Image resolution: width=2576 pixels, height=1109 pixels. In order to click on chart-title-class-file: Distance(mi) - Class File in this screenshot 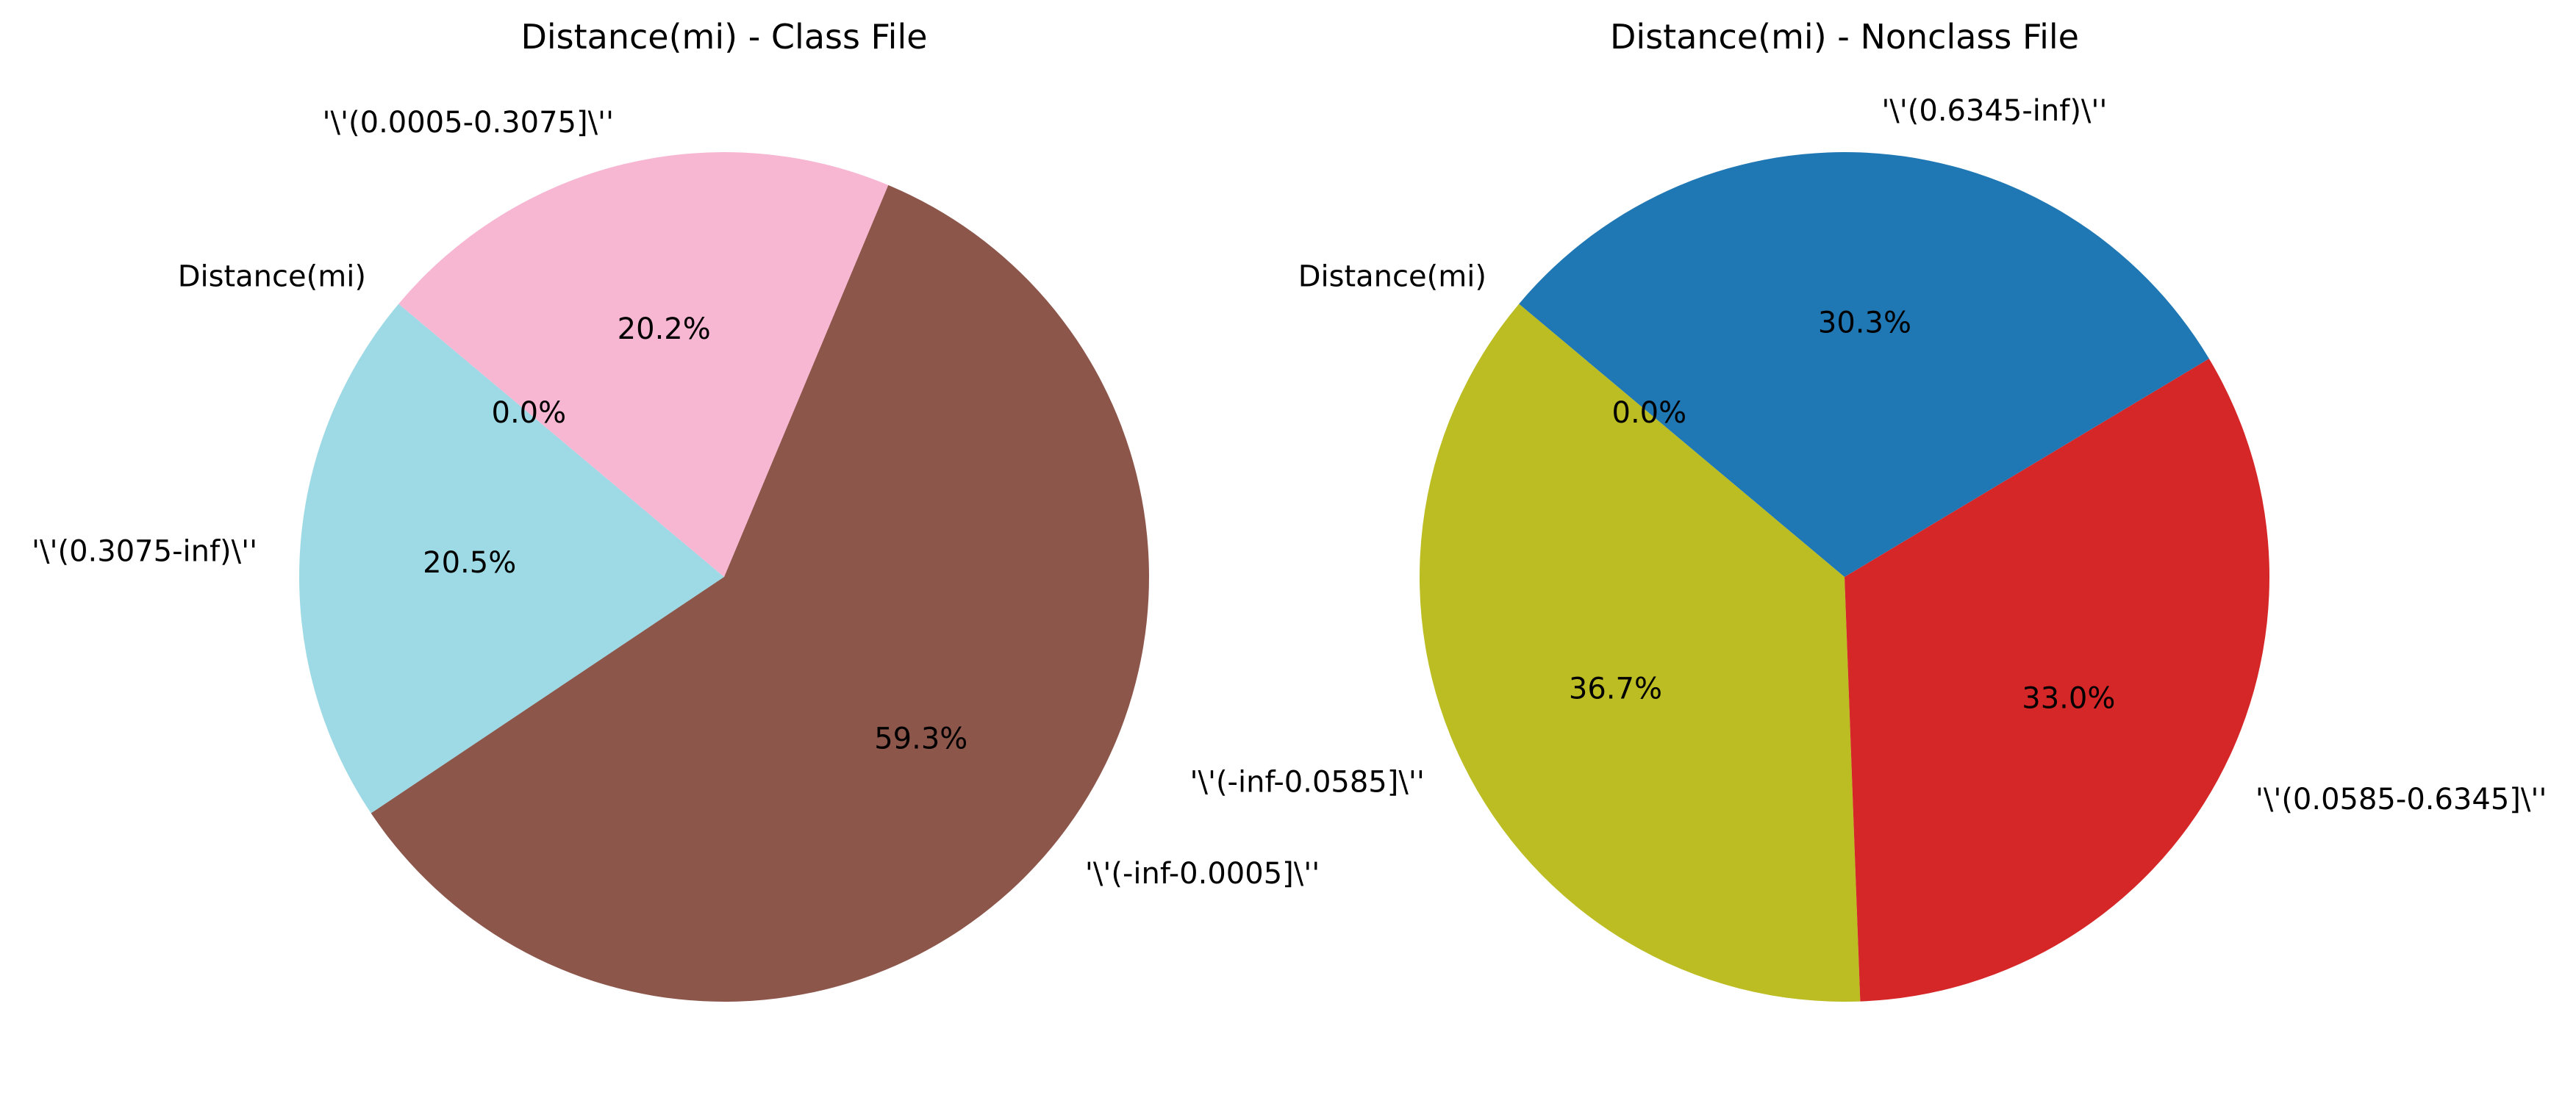, I will do `click(723, 37)`.